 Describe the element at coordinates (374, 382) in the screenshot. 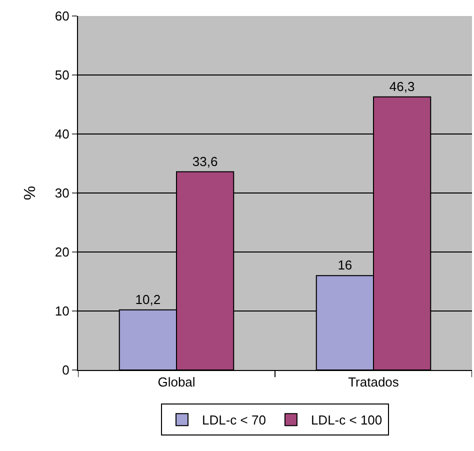

I see `x-tick-label: Tratados` at that location.